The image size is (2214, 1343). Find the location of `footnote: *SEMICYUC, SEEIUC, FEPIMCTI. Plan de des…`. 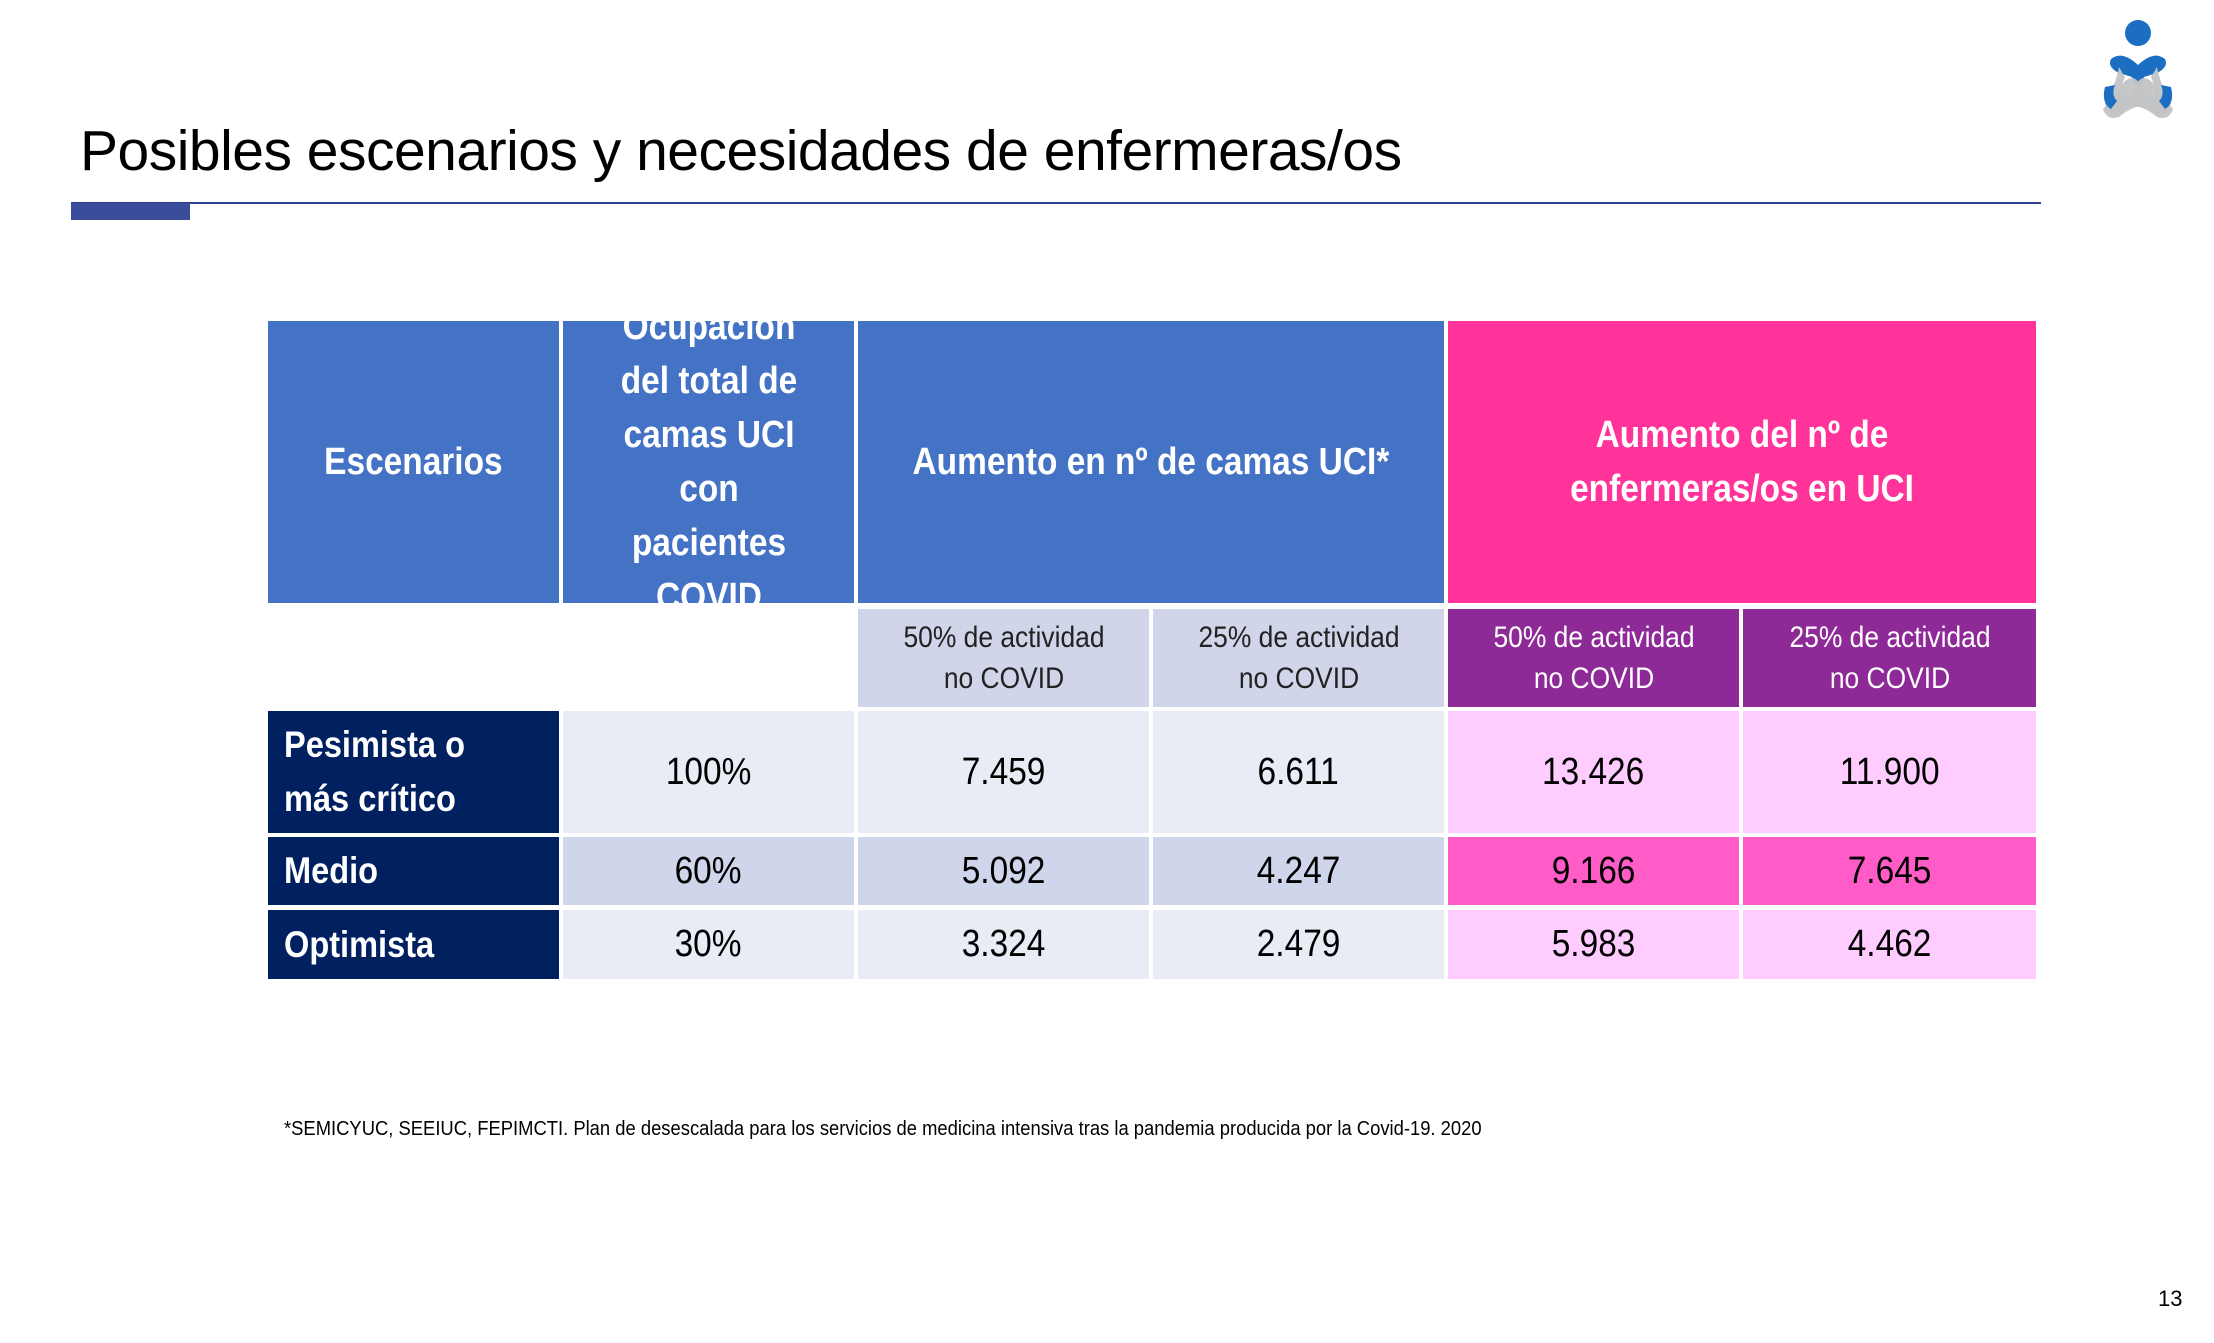

footnote: *SEMICYUC, SEEIUC, FEPIMCTI. Plan de des… is located at coordinates (883, 1129).